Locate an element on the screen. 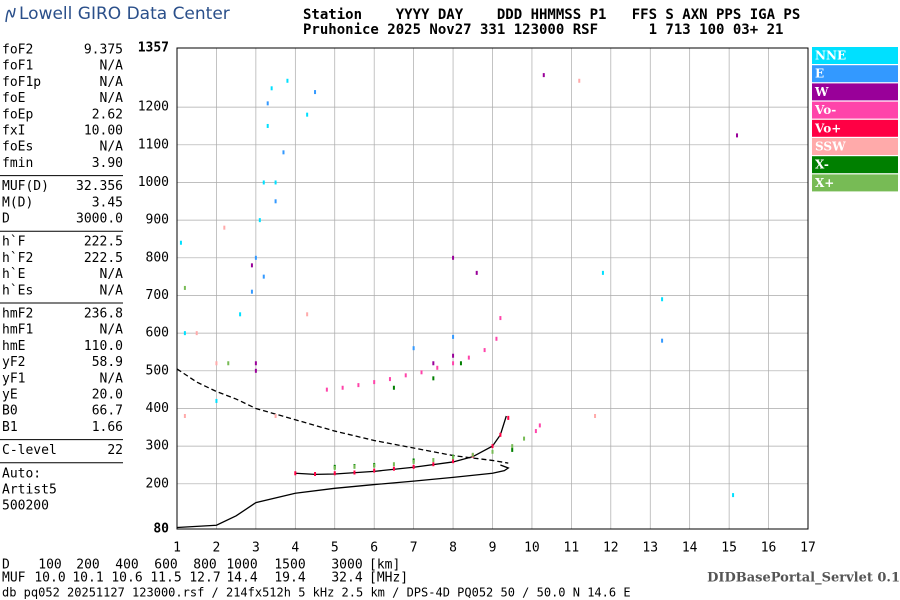  y-tick-label: 200 is located at coordinates (157, 483).